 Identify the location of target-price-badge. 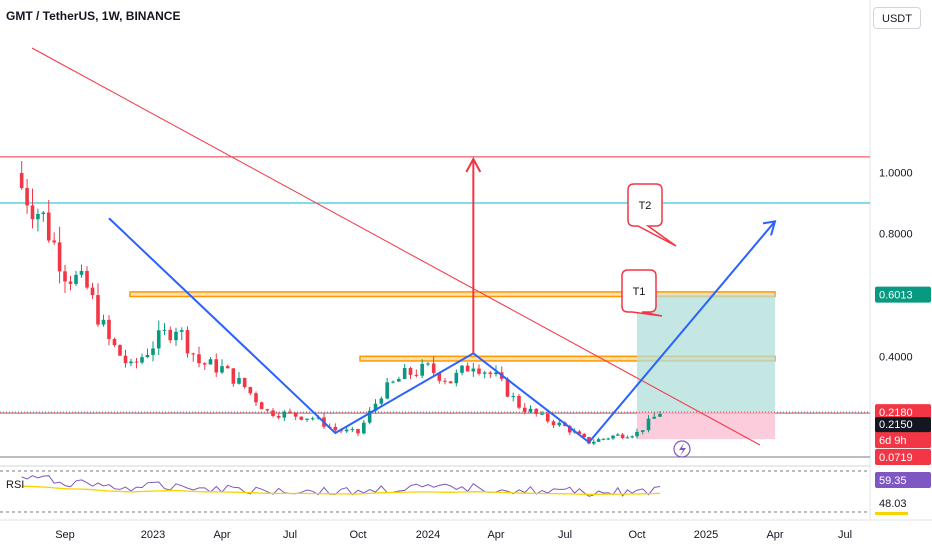
(903, 294).